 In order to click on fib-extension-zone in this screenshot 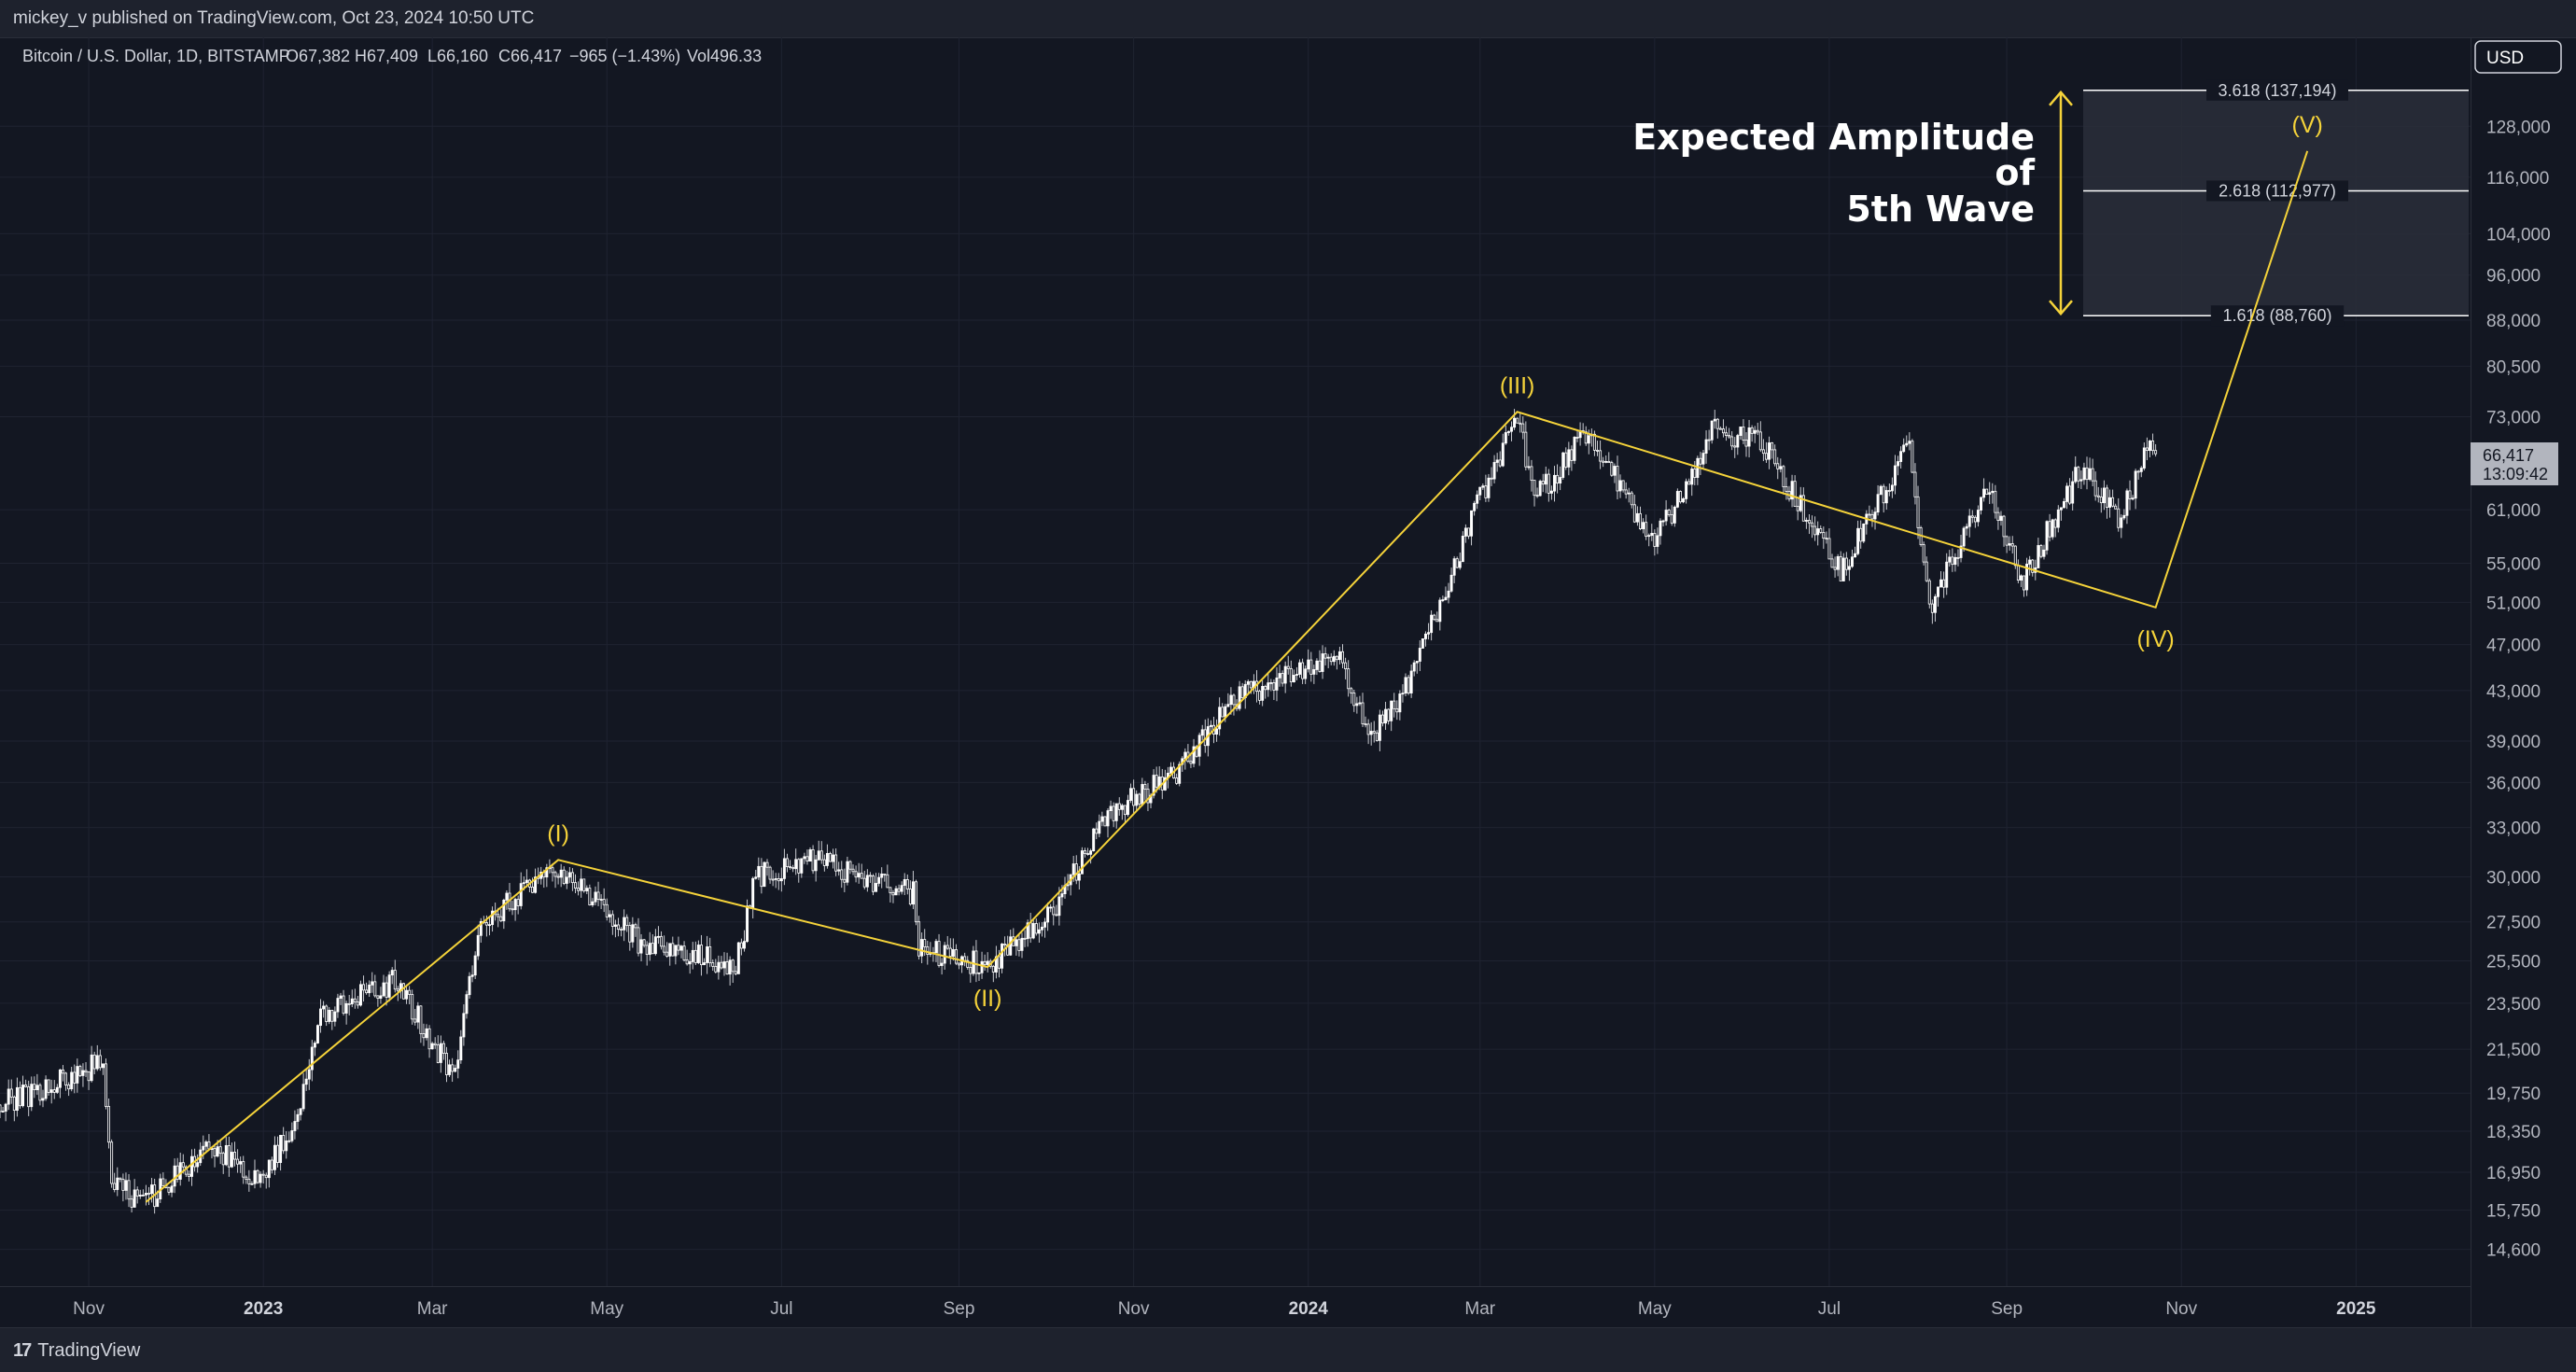, I will do `click(2276, 203)`.